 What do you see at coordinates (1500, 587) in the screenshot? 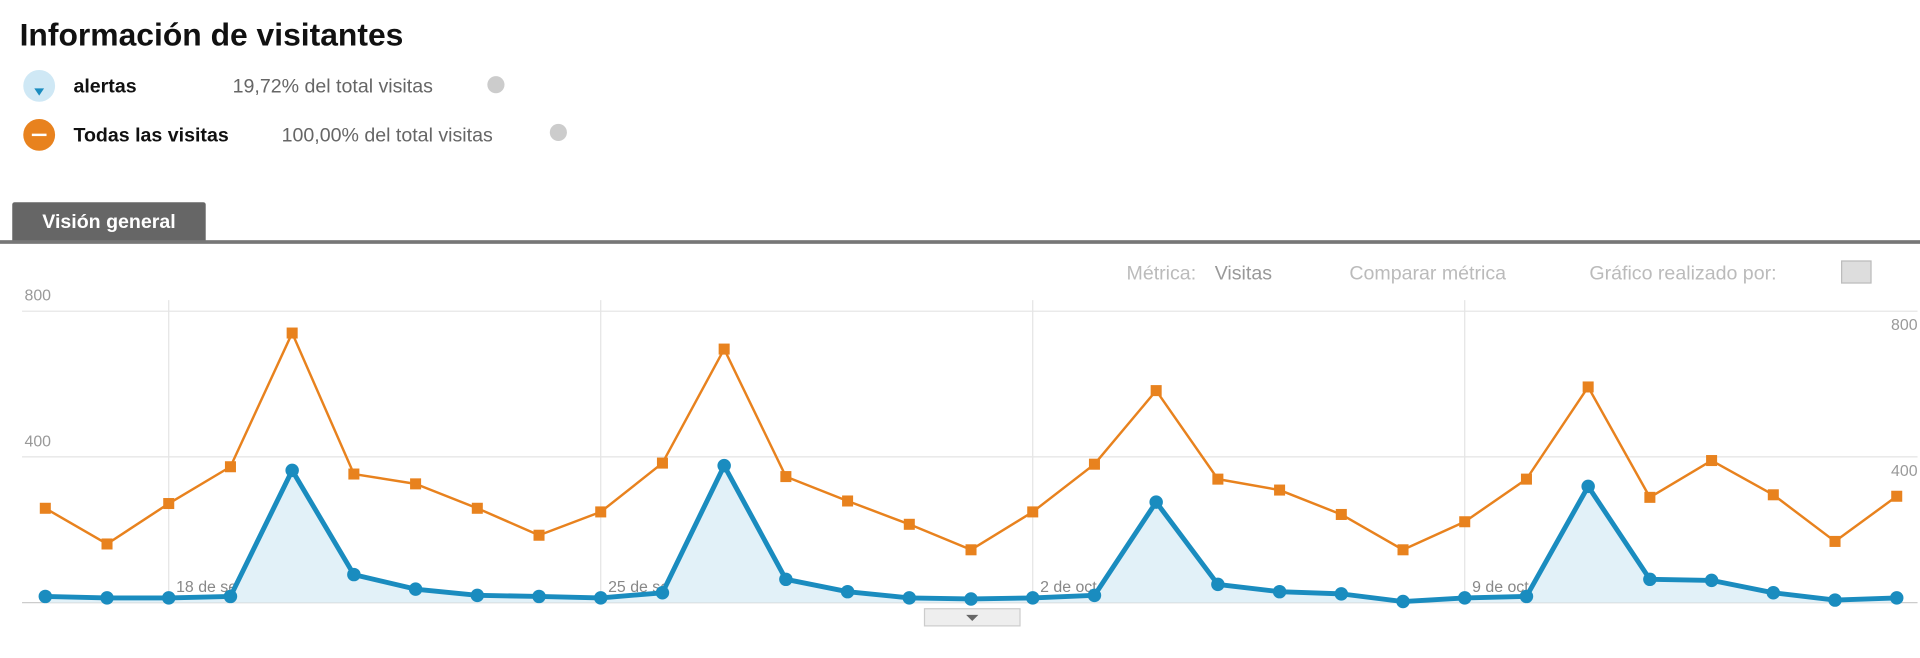
I see `x-tick-label: 9 de oct` at bounding box center [1500, 587].